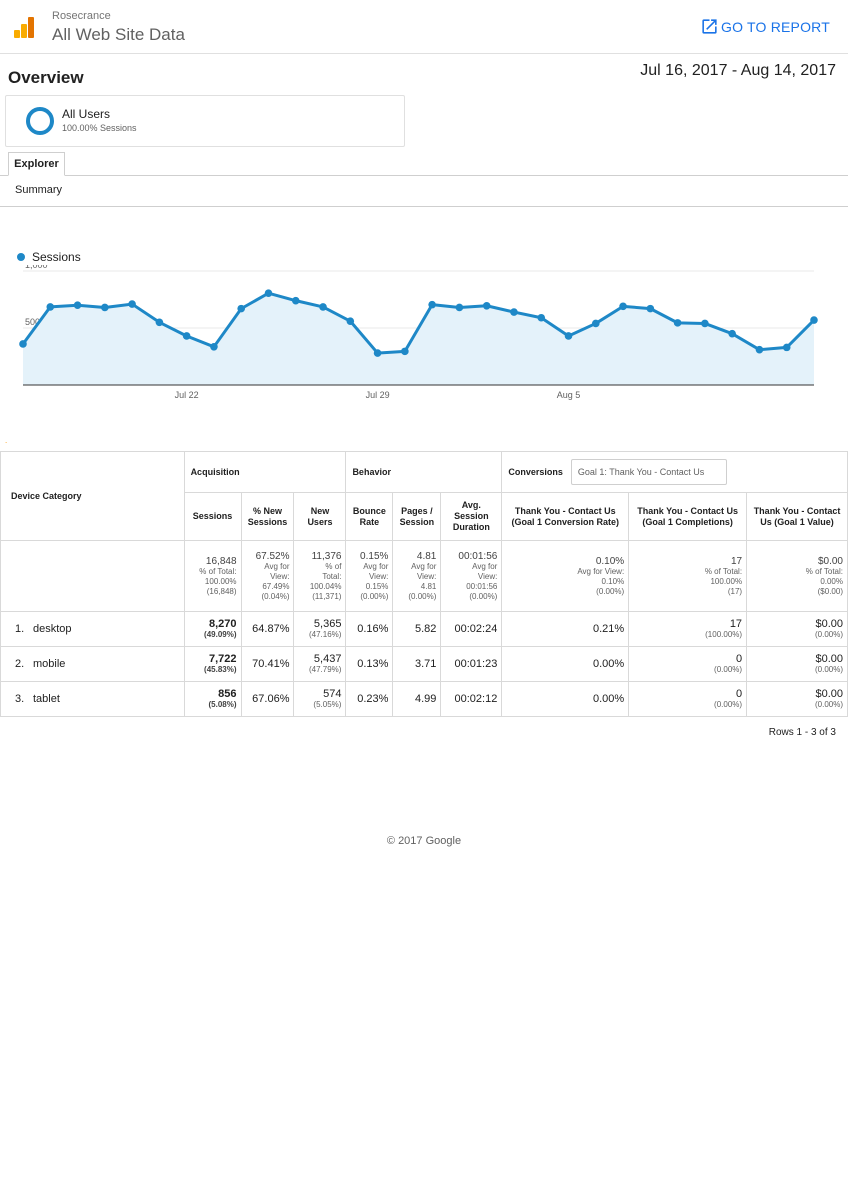 The width and height of the screenshot is (848, 1200). What do you see at coordinates (738, 70) in the screenshot?
I see `date-range: Jul 16, 2017 - Aug 14, 2017` at bounding box center [738, 70].